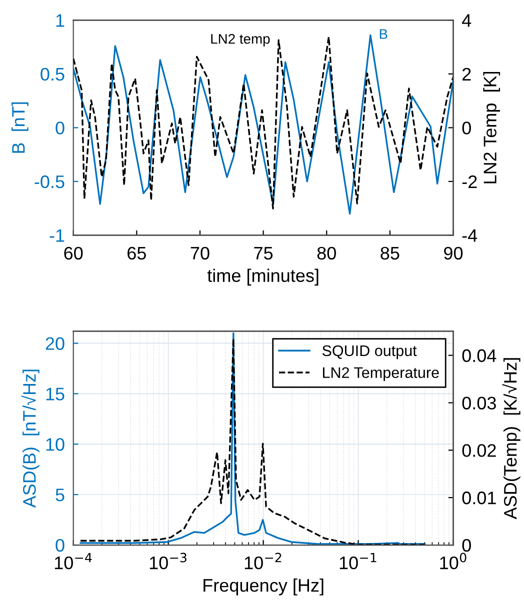  Describe the element at coordinates (262, 277) in the screenshot. I see `x-axis-title: time [minutes]` at that location.